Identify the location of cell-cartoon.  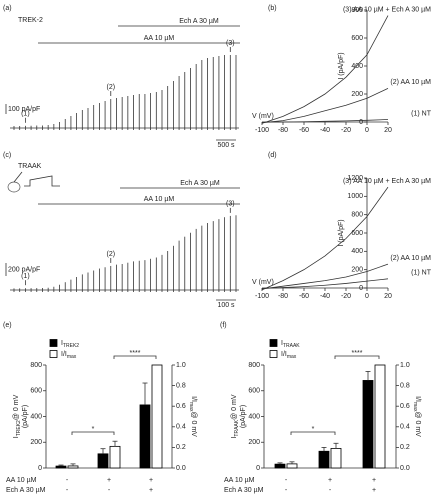
(33, 182).